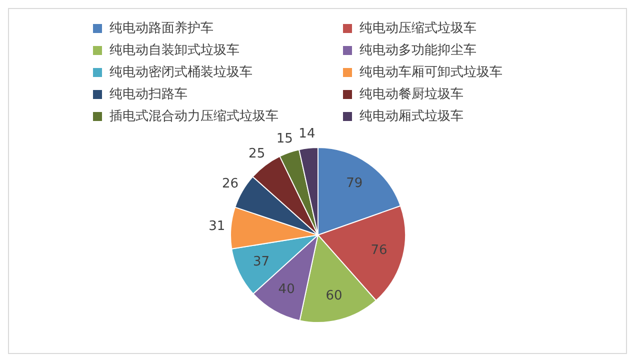 This screenshot has height=362, width=635. Describe the element at coordinates (229, 184) in the screenshot. I see `data-label: 26` at that location.